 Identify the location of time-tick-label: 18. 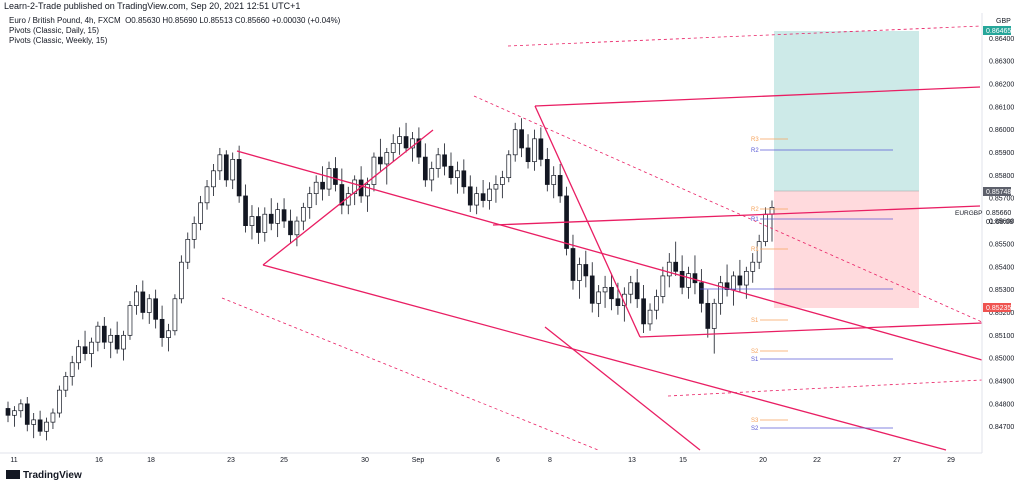
(151, 460).